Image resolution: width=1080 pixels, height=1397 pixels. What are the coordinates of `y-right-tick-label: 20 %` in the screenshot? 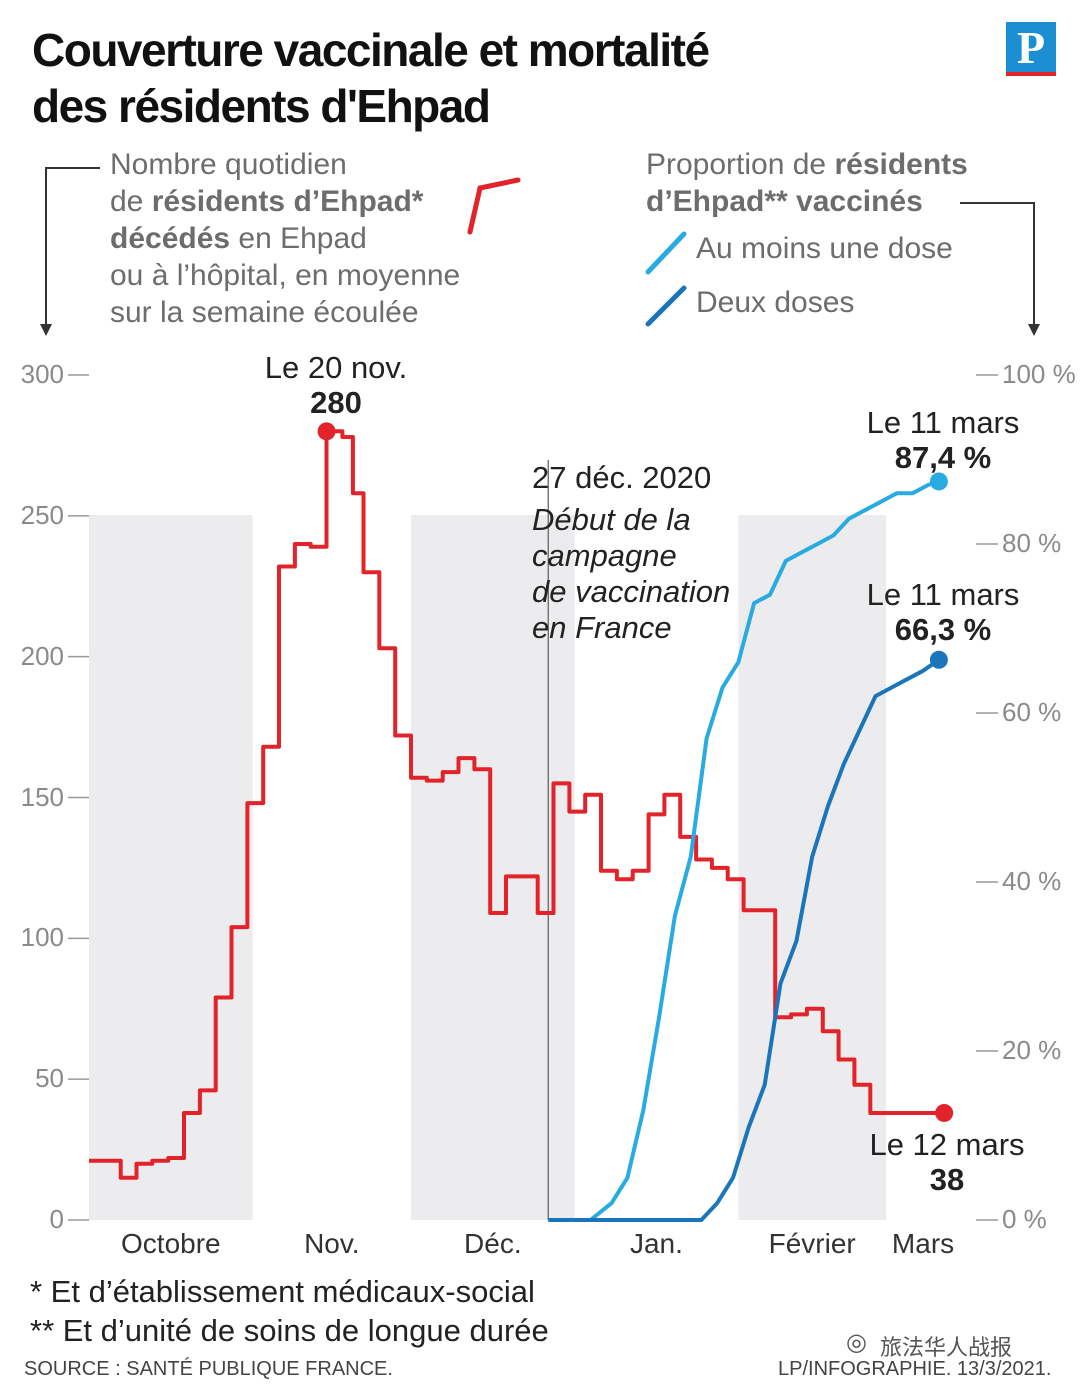 It's located at (1032, 1050).